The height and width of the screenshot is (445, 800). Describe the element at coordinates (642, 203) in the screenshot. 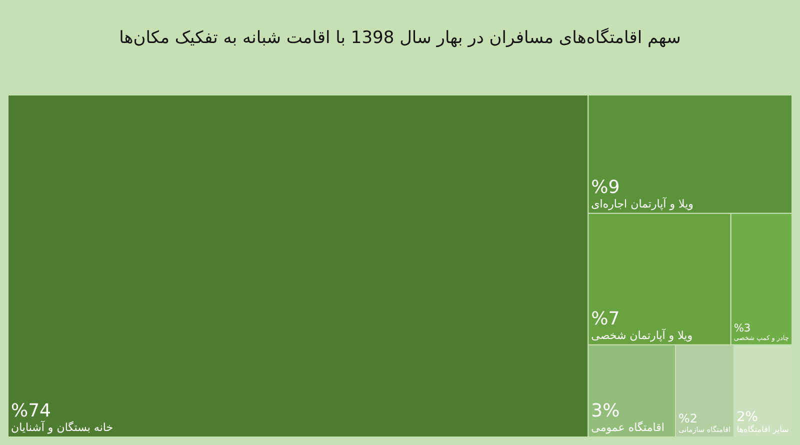

I see `category-label: ویلا و آپارتمان اجاره‌ای` at that location.